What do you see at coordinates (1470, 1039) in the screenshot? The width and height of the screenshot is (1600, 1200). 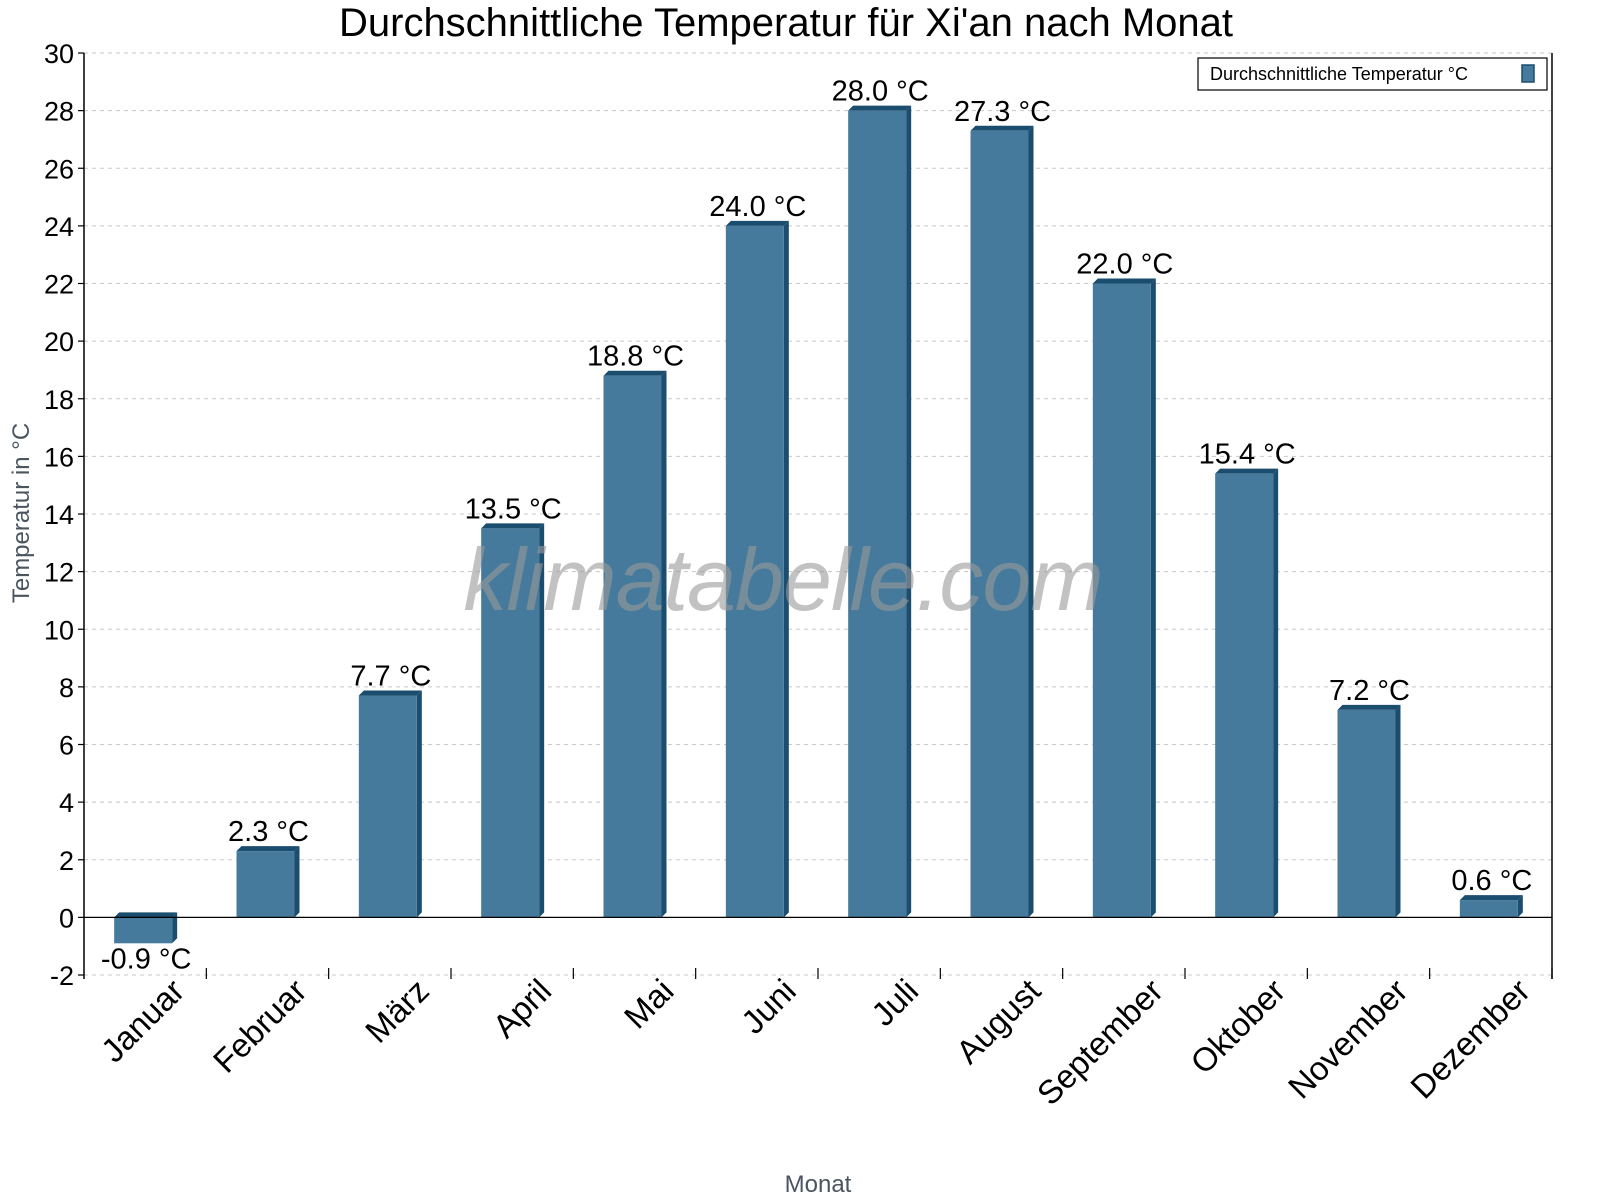 I see `x-tick-label: Dezember` at bounding box center [1470, 1039].